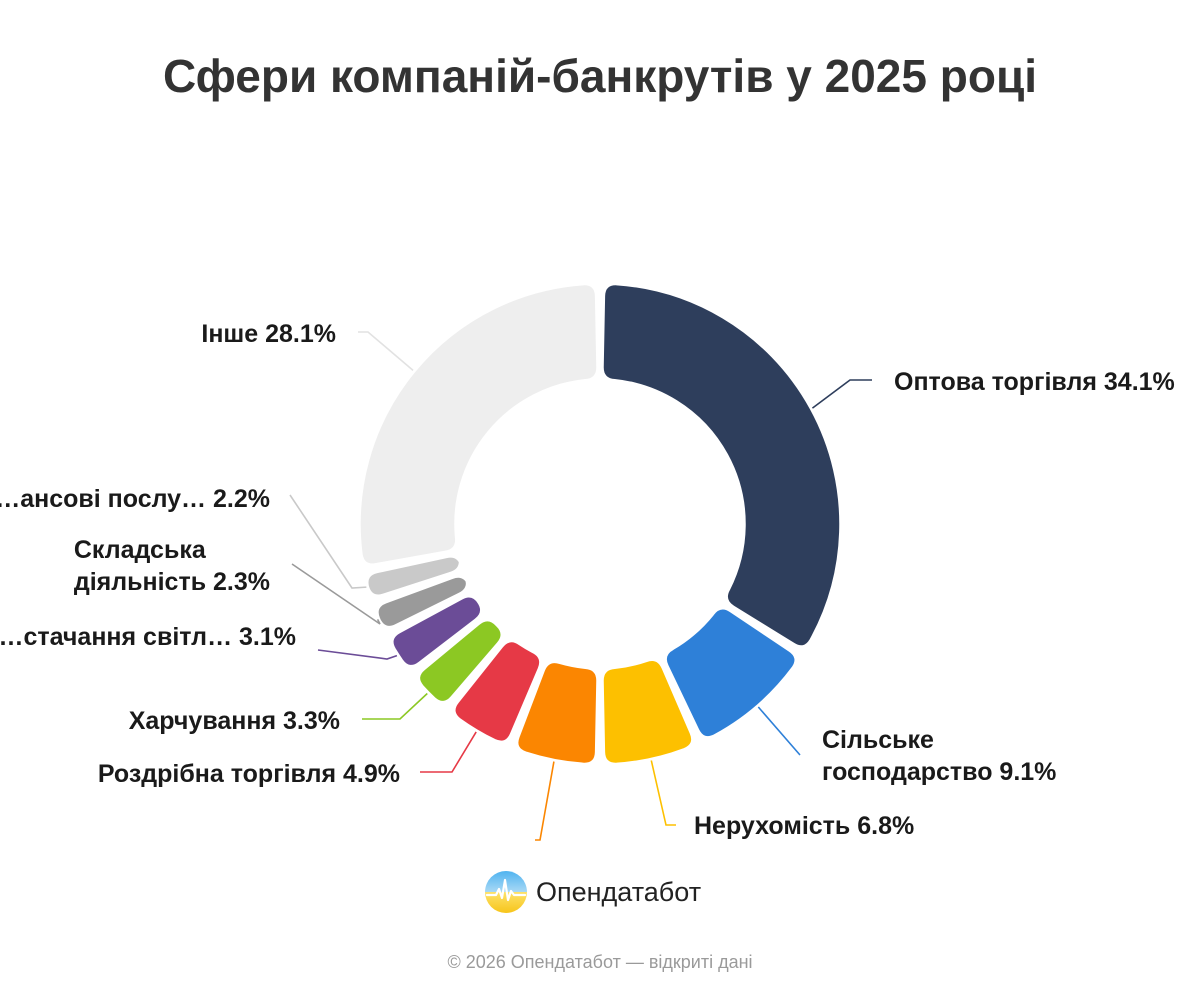  Describe the element at coordinates (268, 334) in the screenshot. I see `slice-label-10: Інше 28.1%` at that location.